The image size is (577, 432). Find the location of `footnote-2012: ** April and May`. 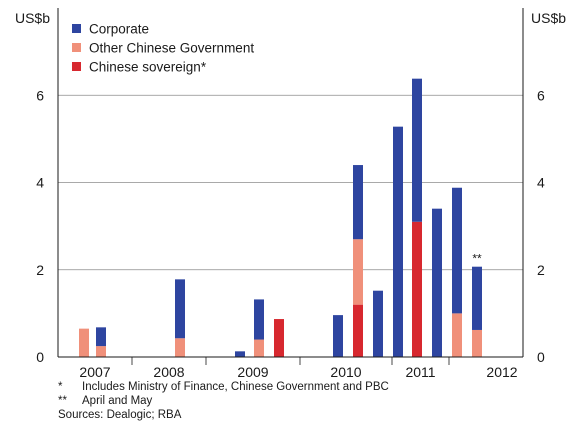

footnote-2012: ** April and May is located at coordinates (105, 401).